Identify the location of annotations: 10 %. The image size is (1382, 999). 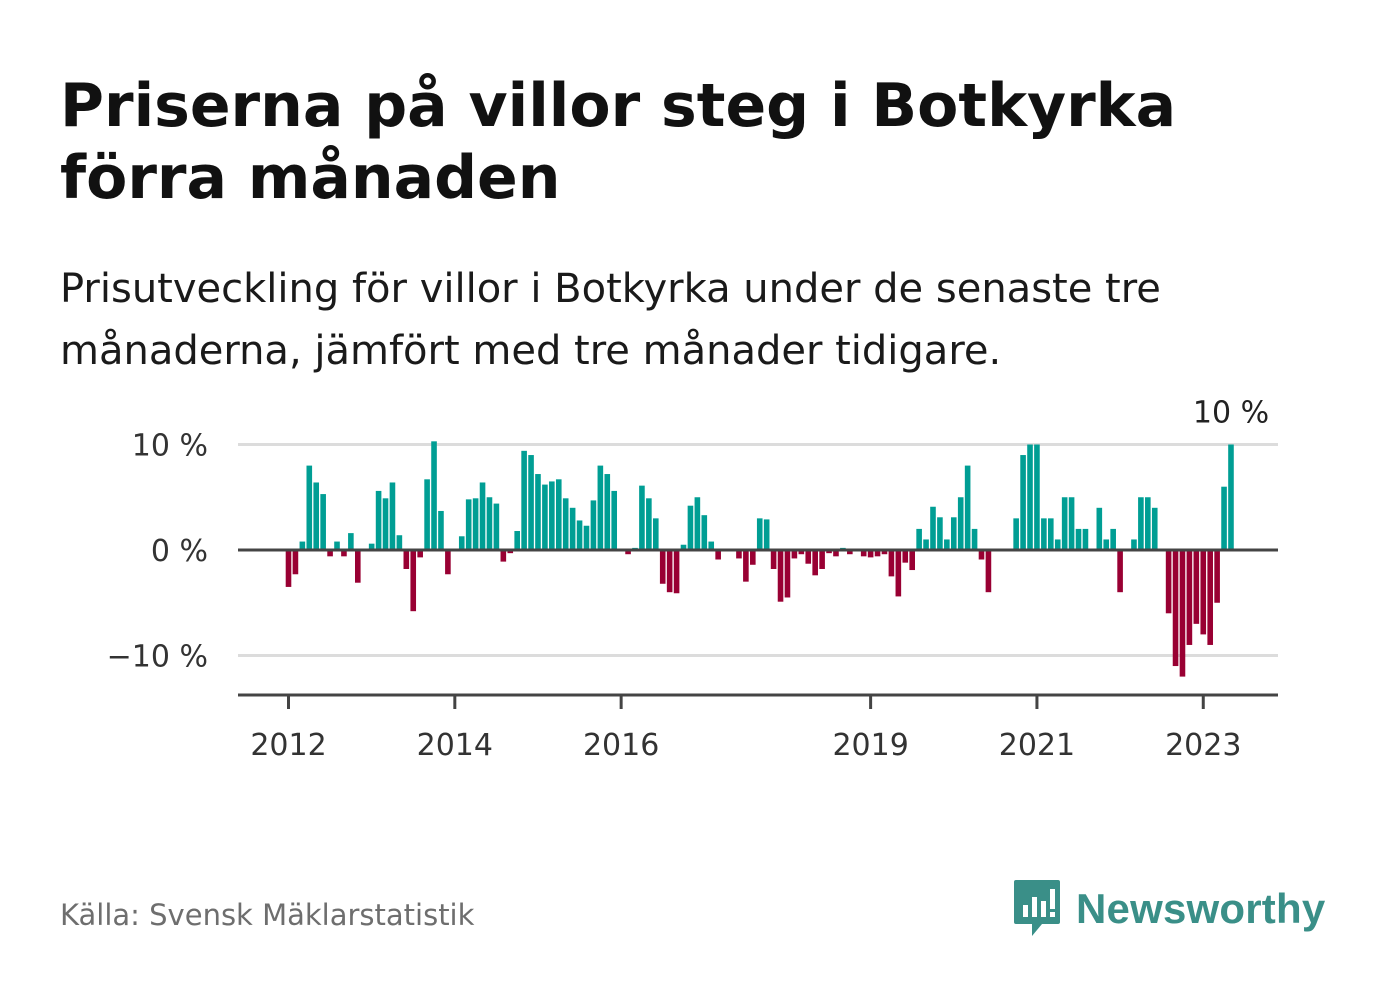
(1231, 413).